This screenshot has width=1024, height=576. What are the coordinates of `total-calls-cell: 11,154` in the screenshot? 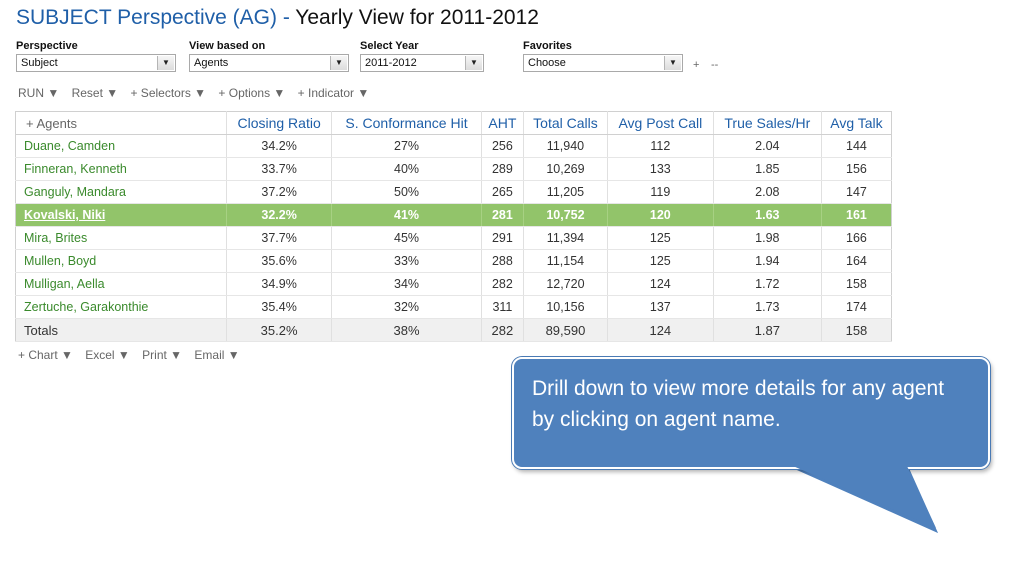 It's located at (565, 261).